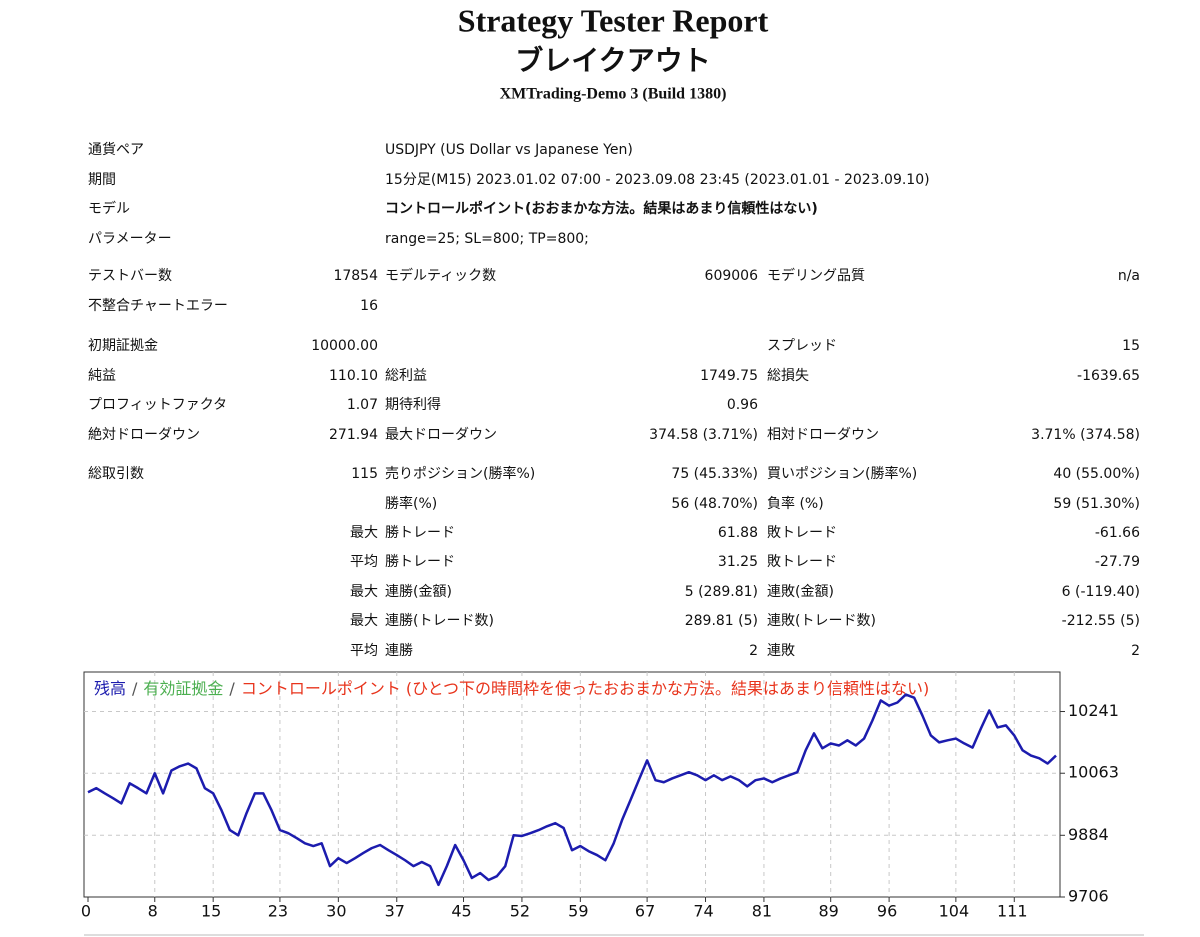 This screenshot has width=1200, height=937. I want to click on x-tick-label: 89, so click(829, 911).